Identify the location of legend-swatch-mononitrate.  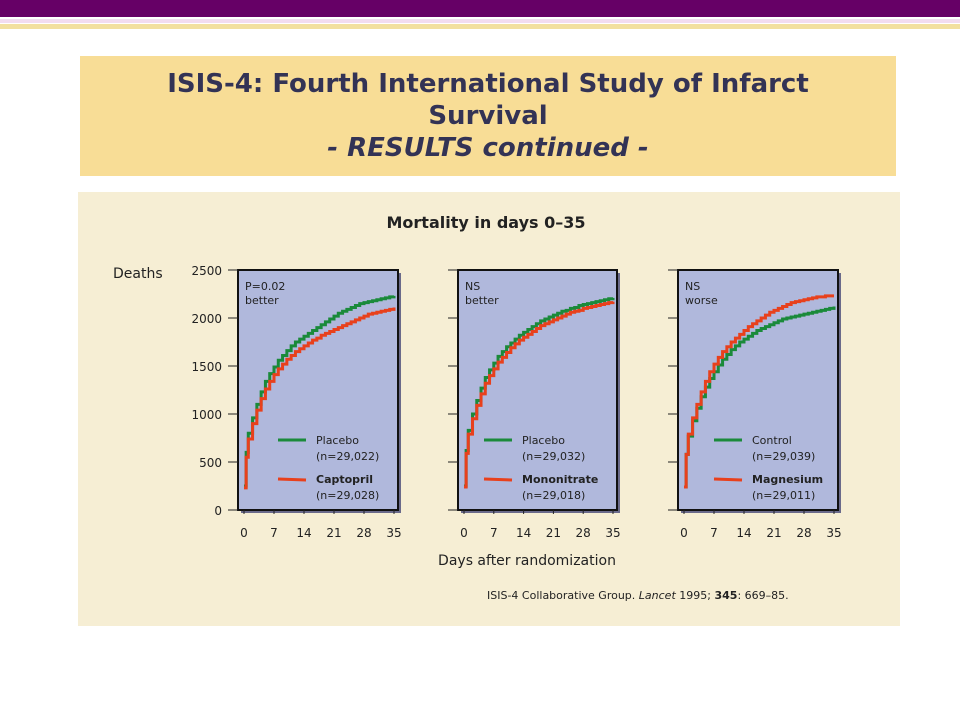
(498, 479).